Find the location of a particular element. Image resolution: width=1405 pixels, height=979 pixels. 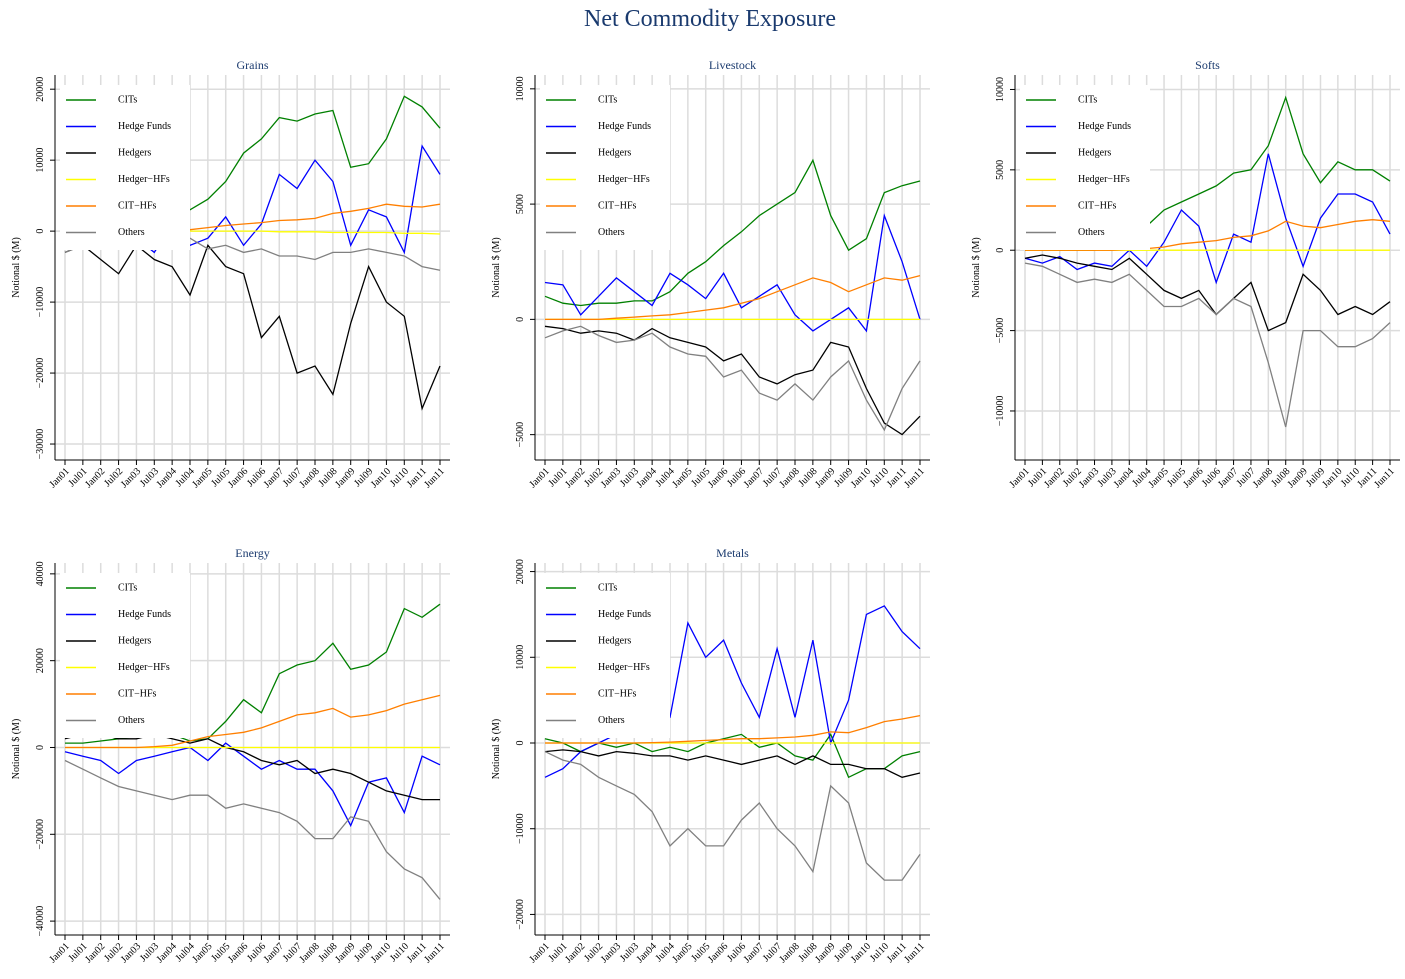

panel-title: Energy is located at coordinates (252, 553).